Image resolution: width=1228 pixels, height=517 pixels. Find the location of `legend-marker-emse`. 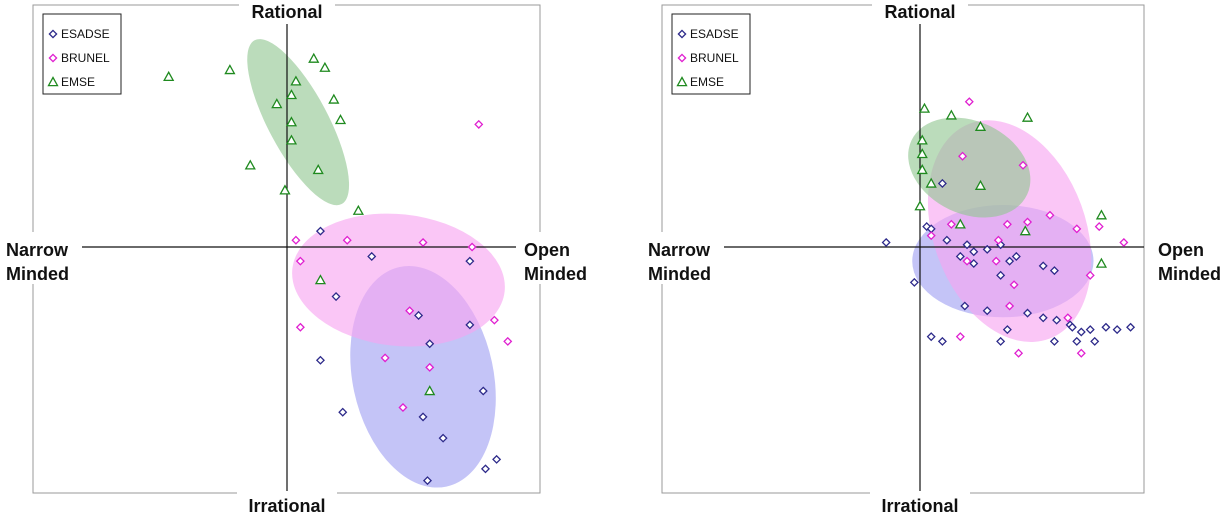

legend-marker-emse is located at coordinates (53, 81).